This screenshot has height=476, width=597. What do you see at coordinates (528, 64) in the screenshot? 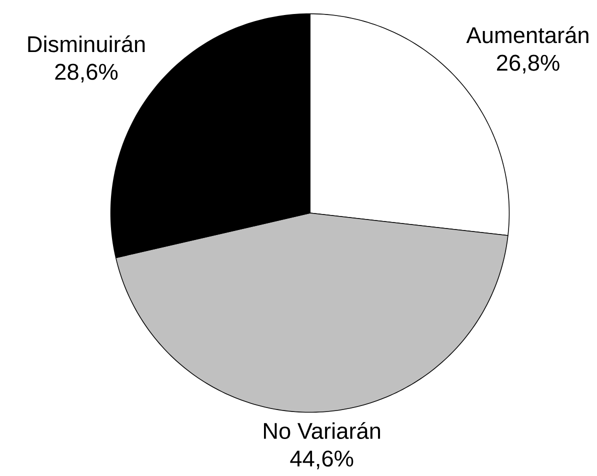
I see `data-label: 26,8%` at bounding box center [528, 64].